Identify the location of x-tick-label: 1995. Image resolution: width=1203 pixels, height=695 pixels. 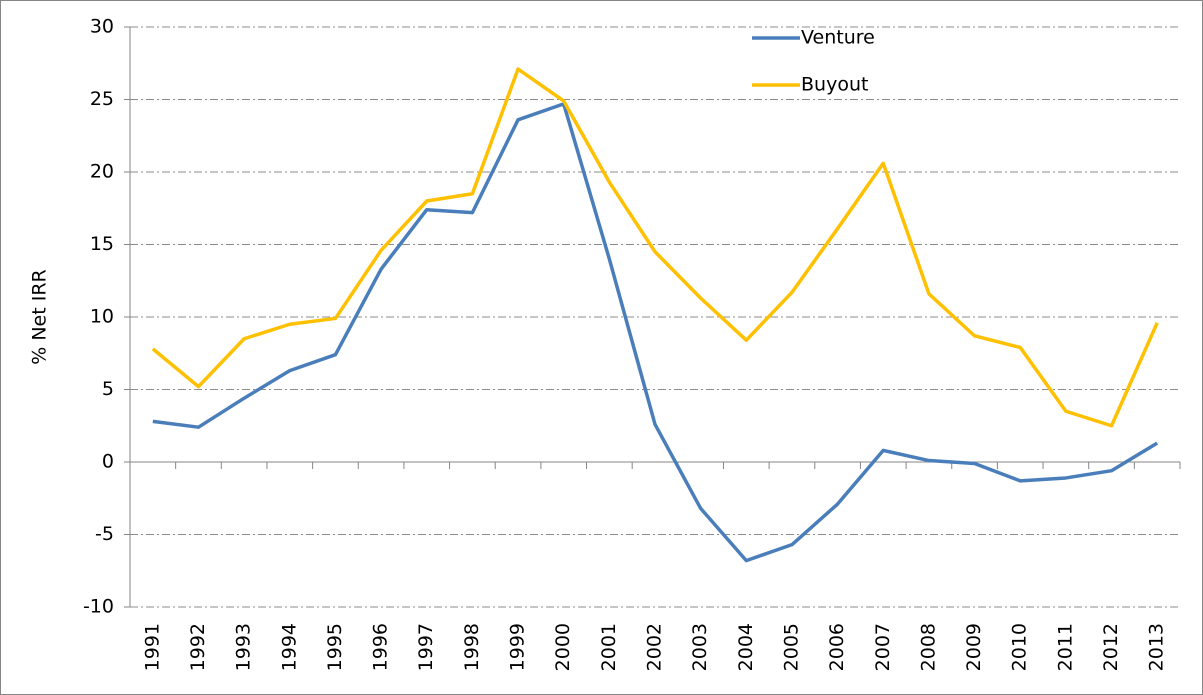
(335, 647).